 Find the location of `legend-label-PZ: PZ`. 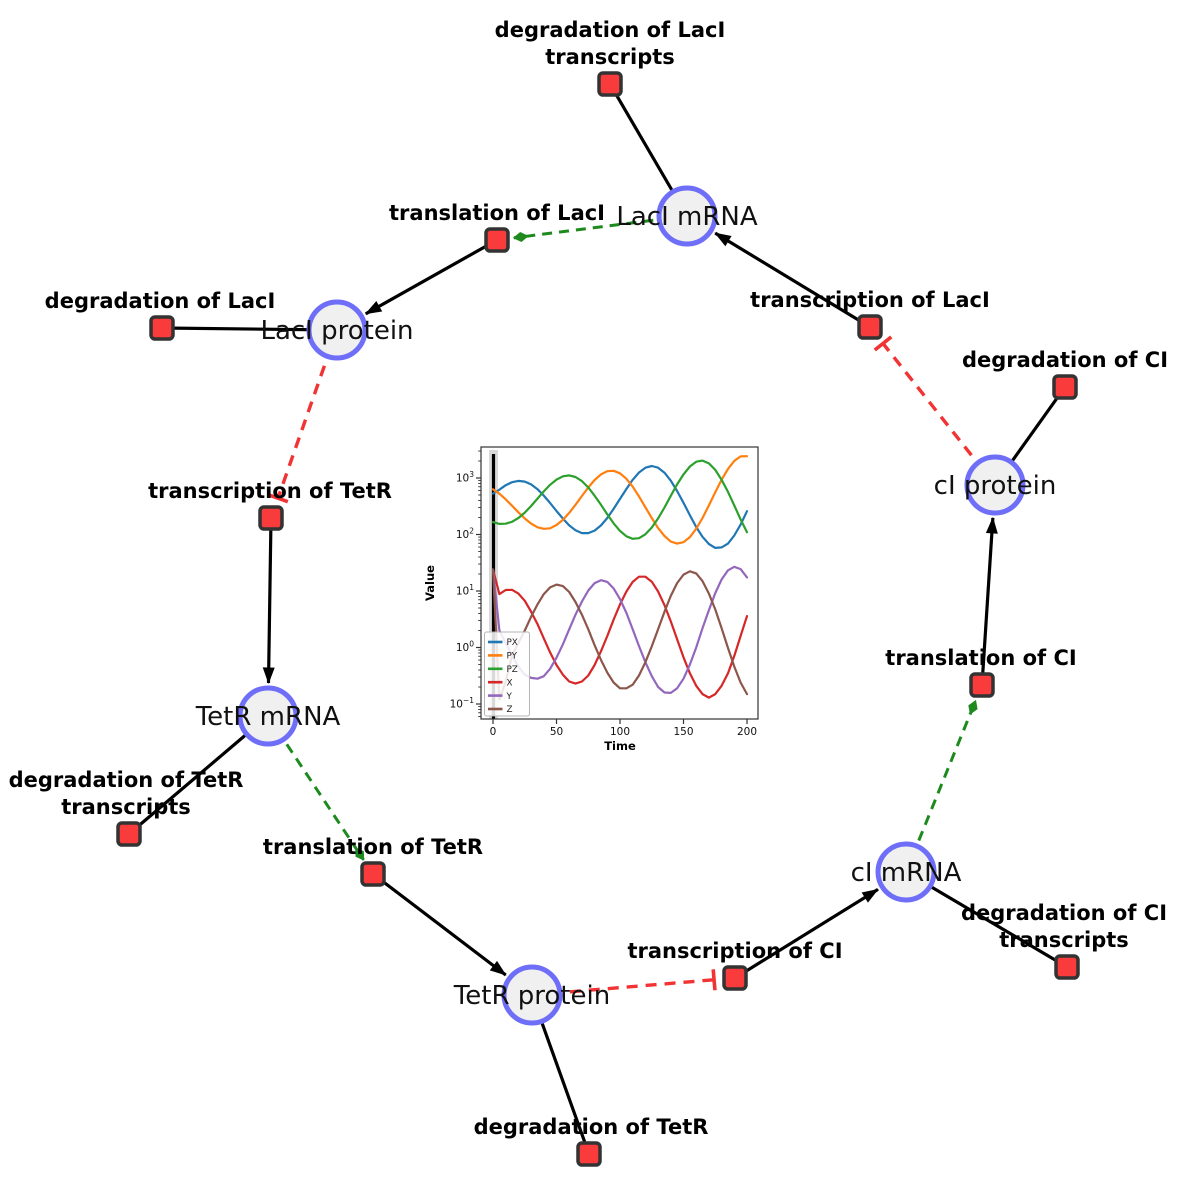

legend-label-PZ: PZ is located at coordinates (512, 670).